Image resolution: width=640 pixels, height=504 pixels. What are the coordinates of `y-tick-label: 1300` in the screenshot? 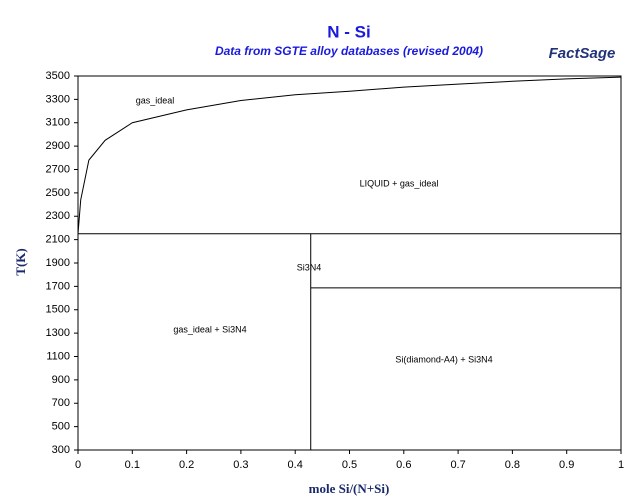 It's located at (58, 333).